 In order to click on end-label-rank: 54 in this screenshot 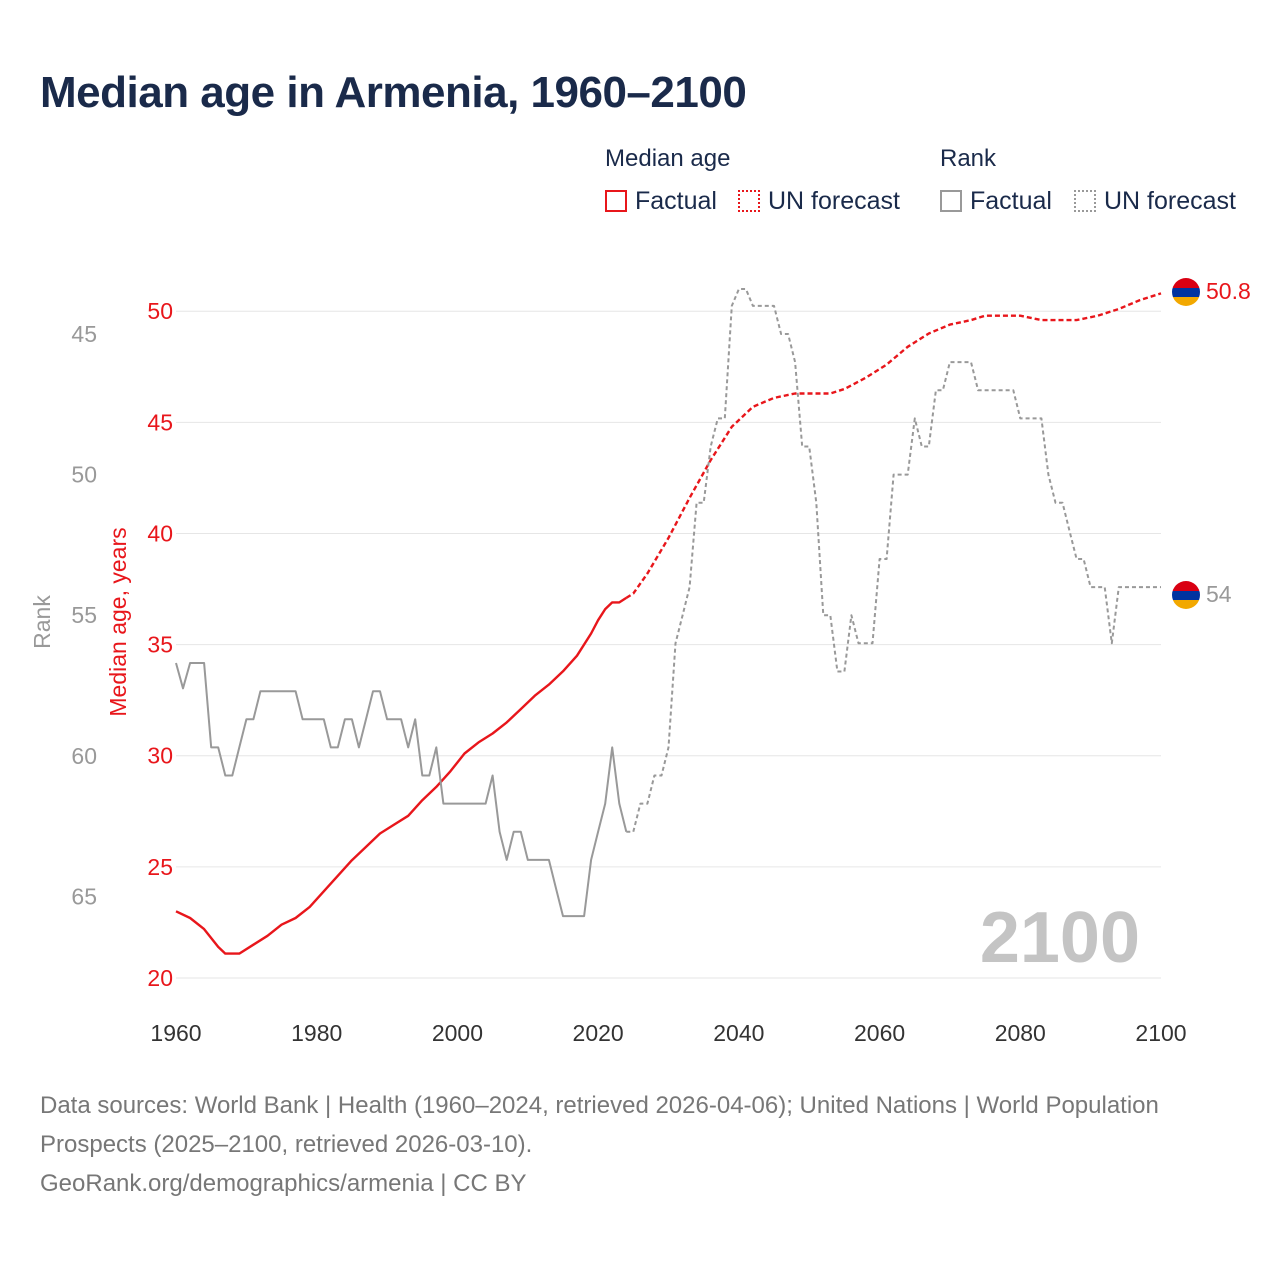, I will do `click(1219, 594)`.